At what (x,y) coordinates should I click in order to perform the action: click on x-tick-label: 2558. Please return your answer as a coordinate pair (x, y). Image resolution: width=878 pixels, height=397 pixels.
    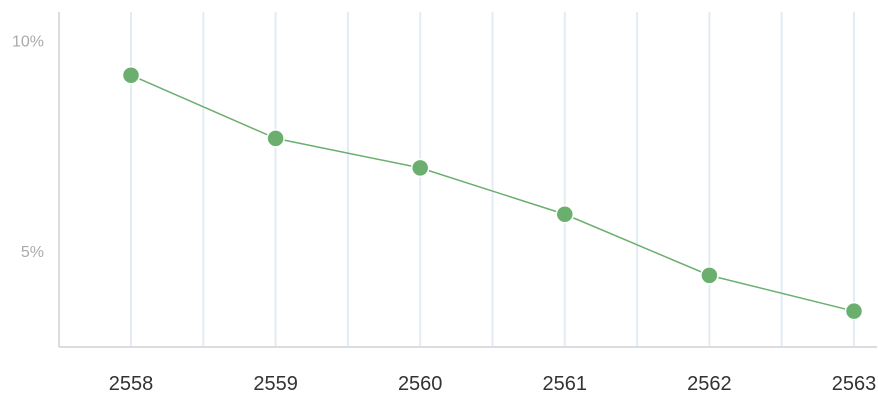
    Looking at the image, I should click on (131, 382).